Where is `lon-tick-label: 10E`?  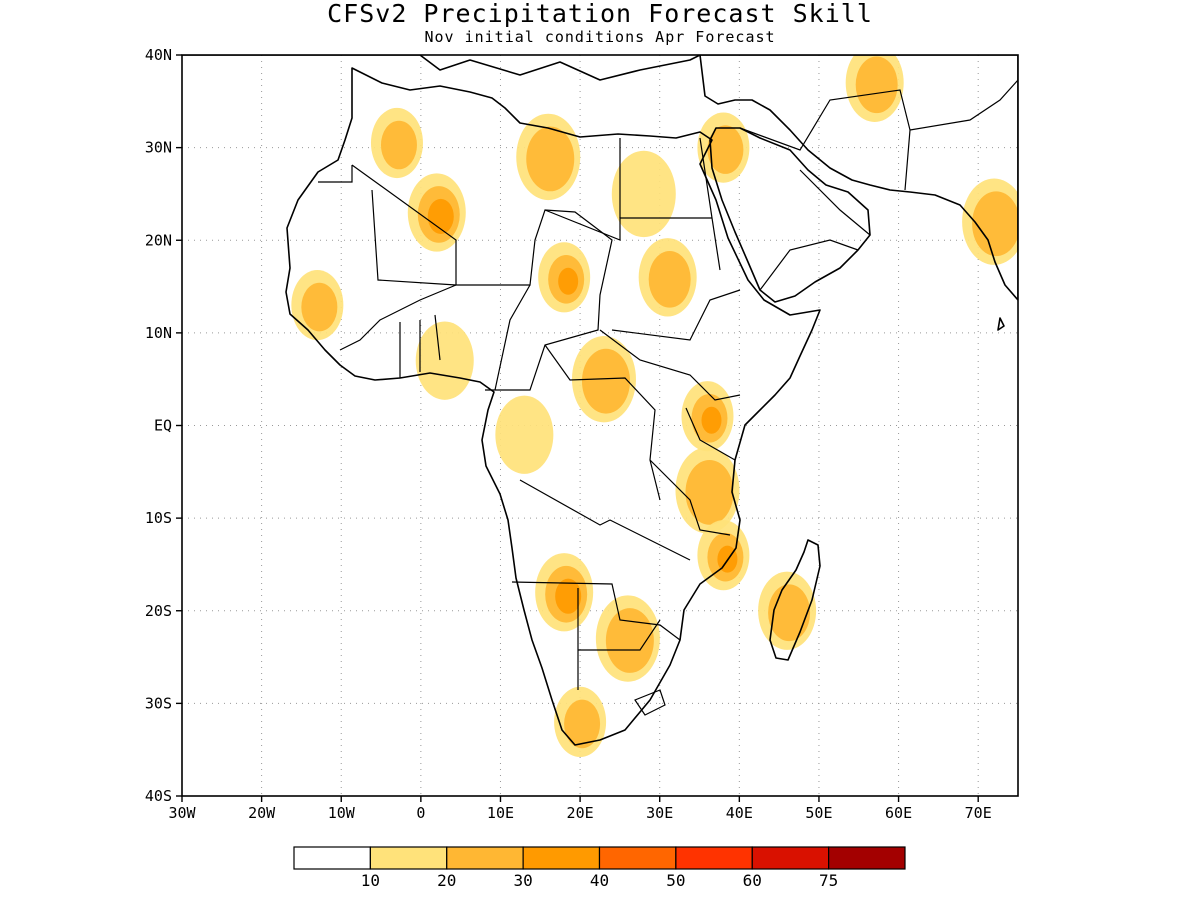 lon-tick-label: 10E is located at coordinates (500, 813).